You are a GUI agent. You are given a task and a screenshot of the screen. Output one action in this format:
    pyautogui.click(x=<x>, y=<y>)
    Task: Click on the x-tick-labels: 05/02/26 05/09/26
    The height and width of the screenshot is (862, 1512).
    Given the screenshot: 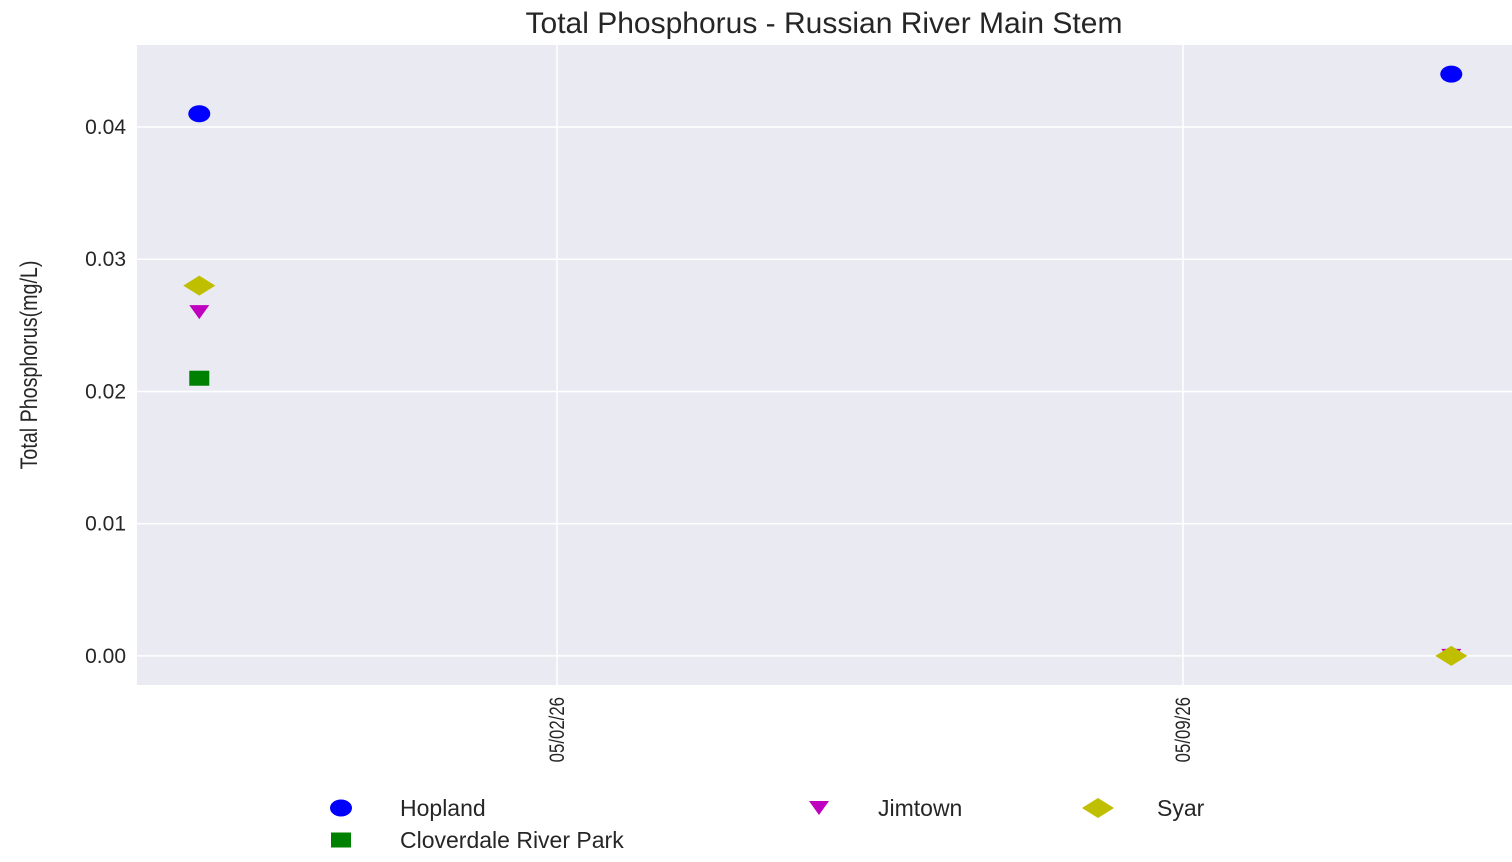 What is the action you would take?
    pyautogui.click(x=870, y=729)
    